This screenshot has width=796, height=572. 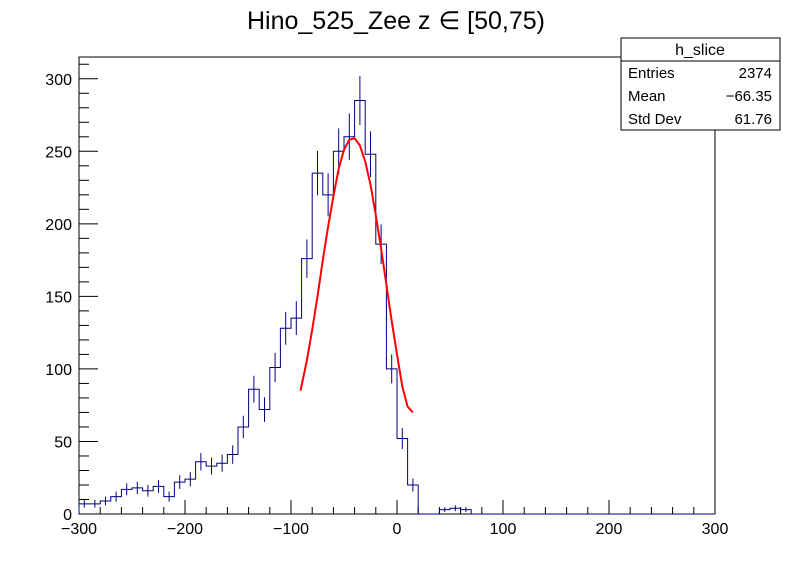 I want to click on stats-box-title: h_slice, so click(x=700, y=50).